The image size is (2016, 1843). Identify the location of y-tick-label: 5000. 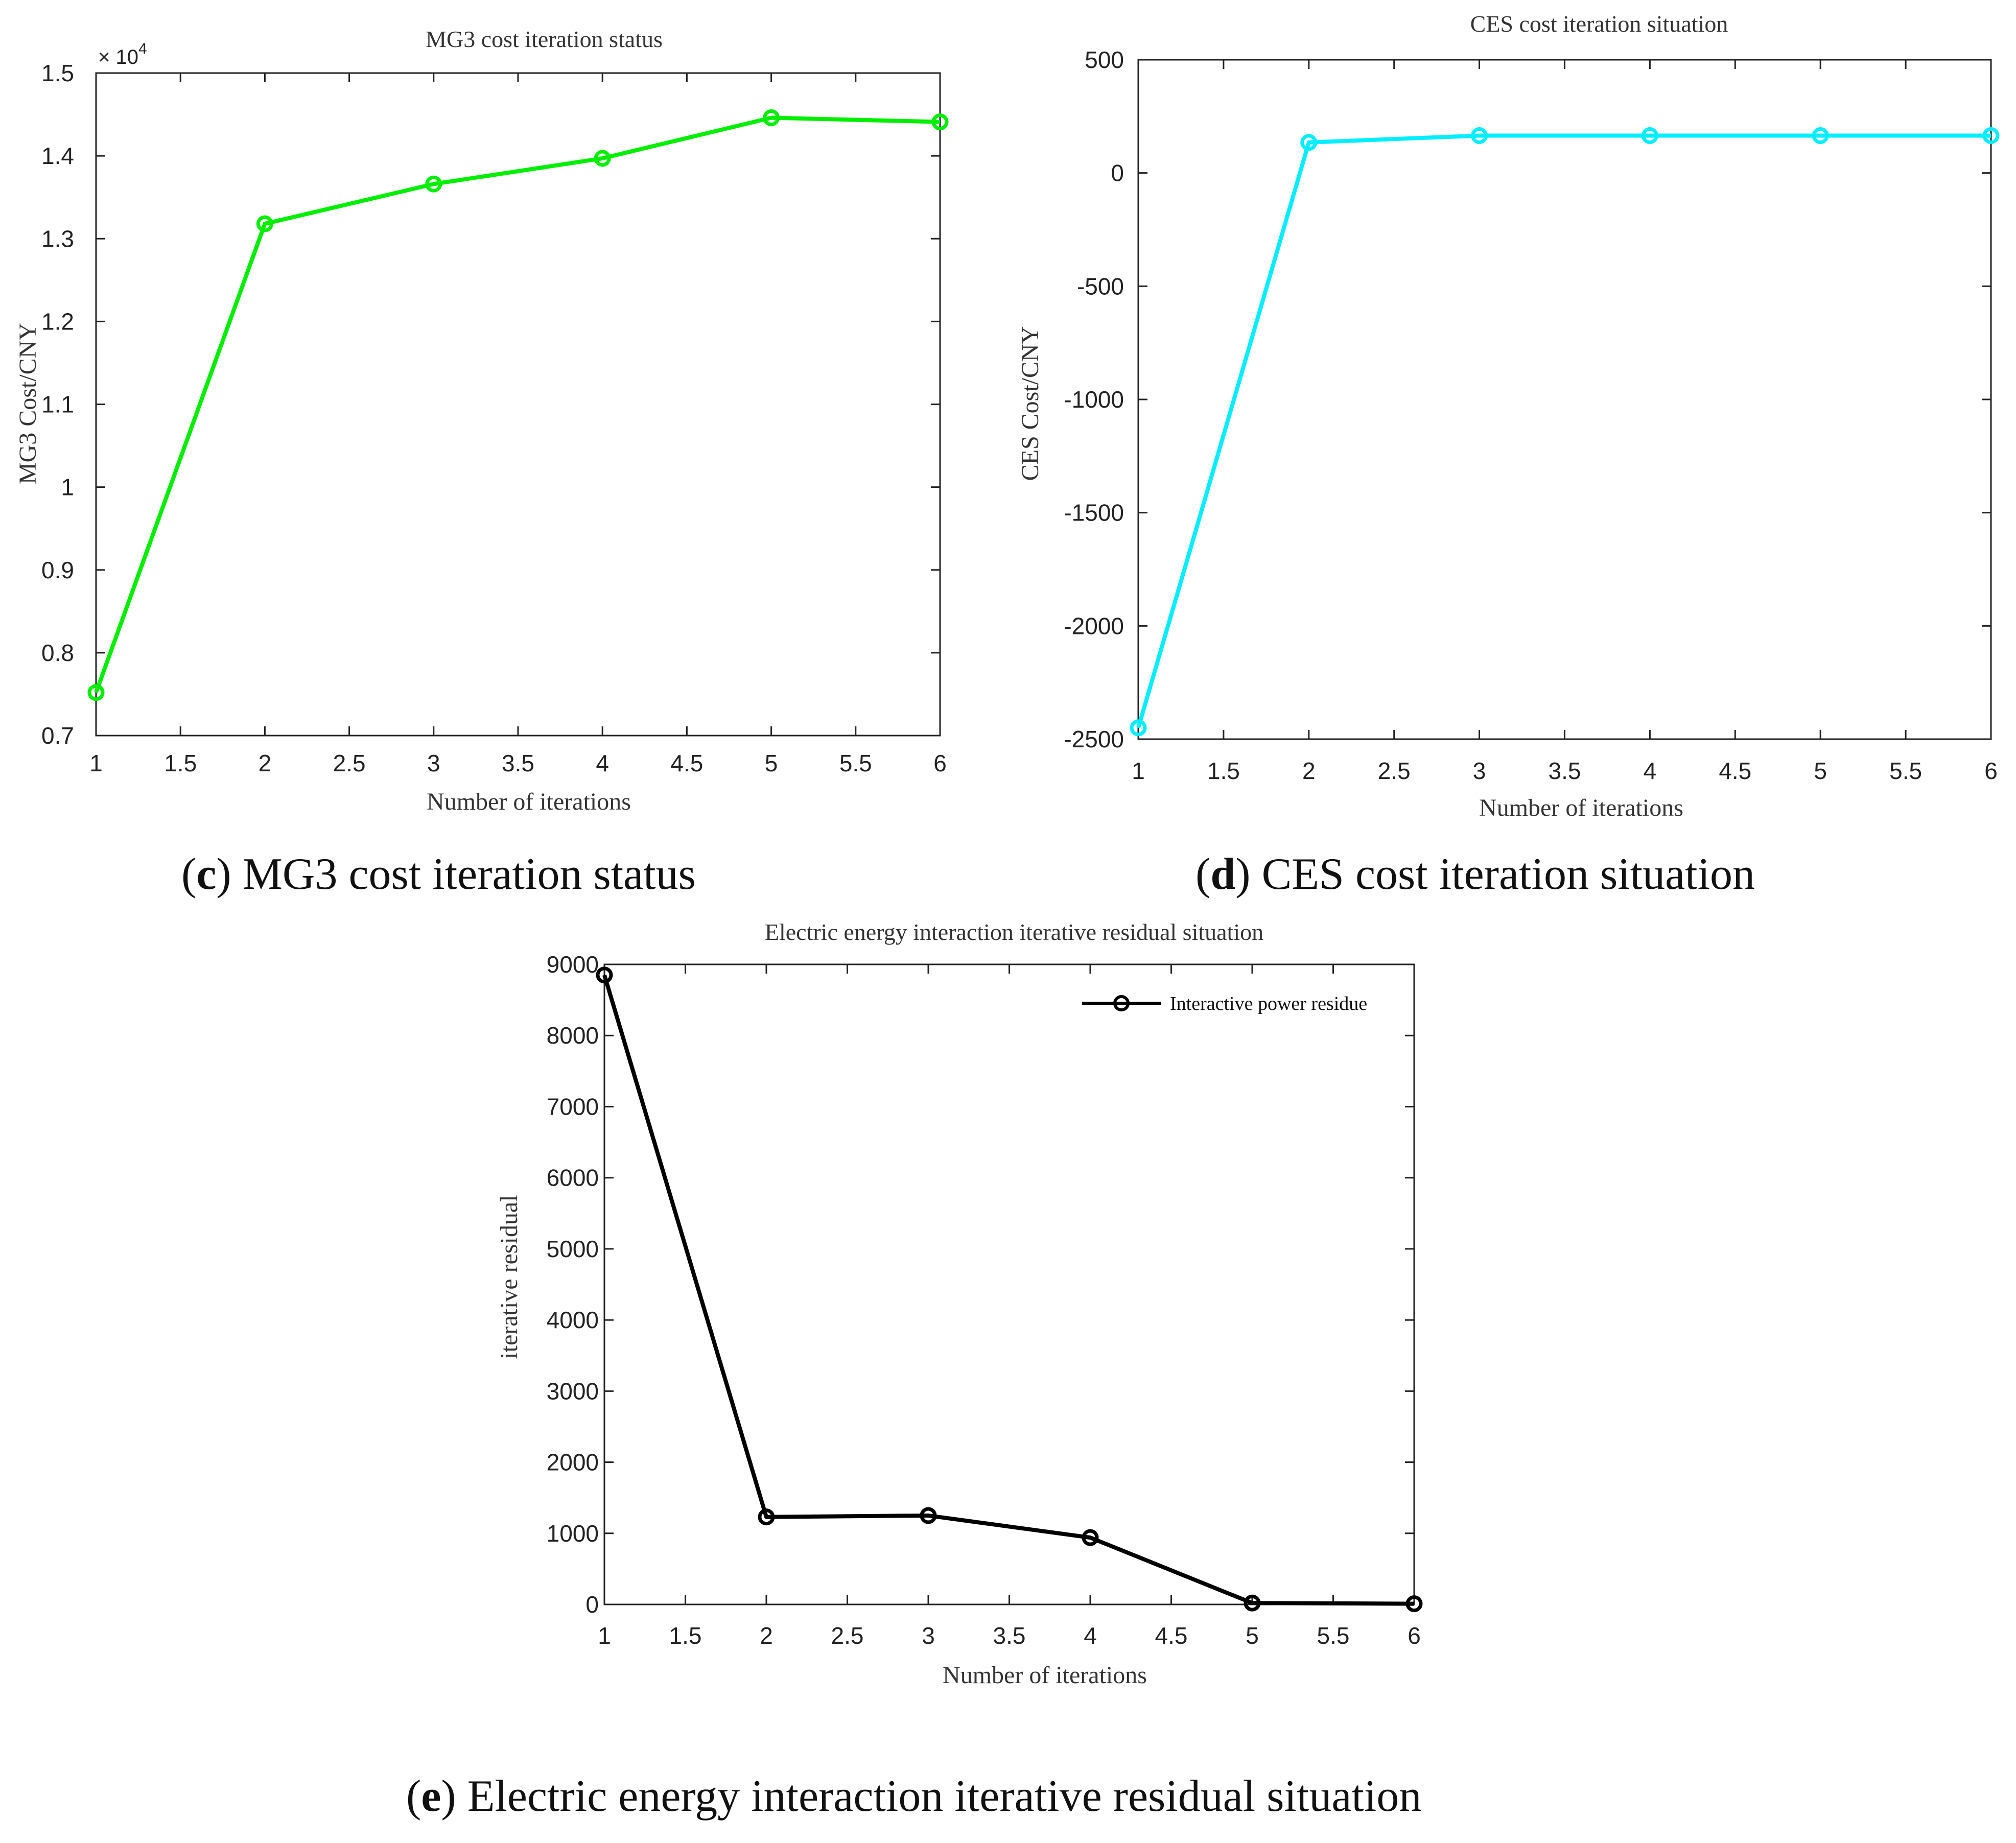
(573, 1249).